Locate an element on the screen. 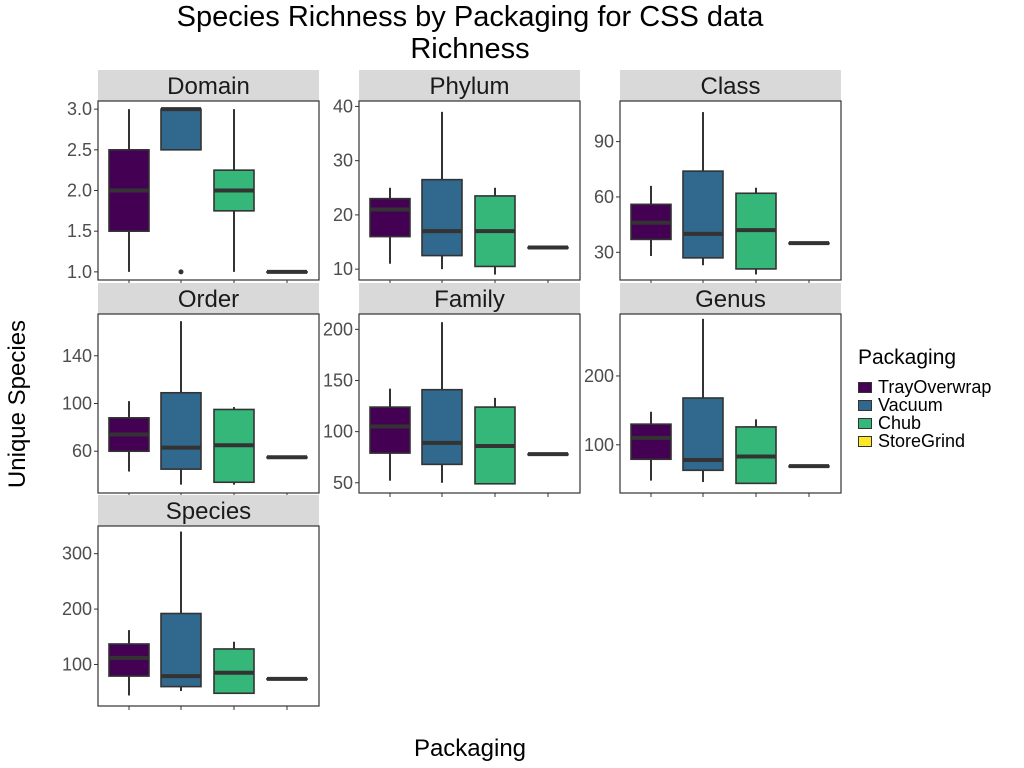 The height and width of the screenshot is (768, 1024). facet-strip-label: Class is located at coordinates (730, 86).